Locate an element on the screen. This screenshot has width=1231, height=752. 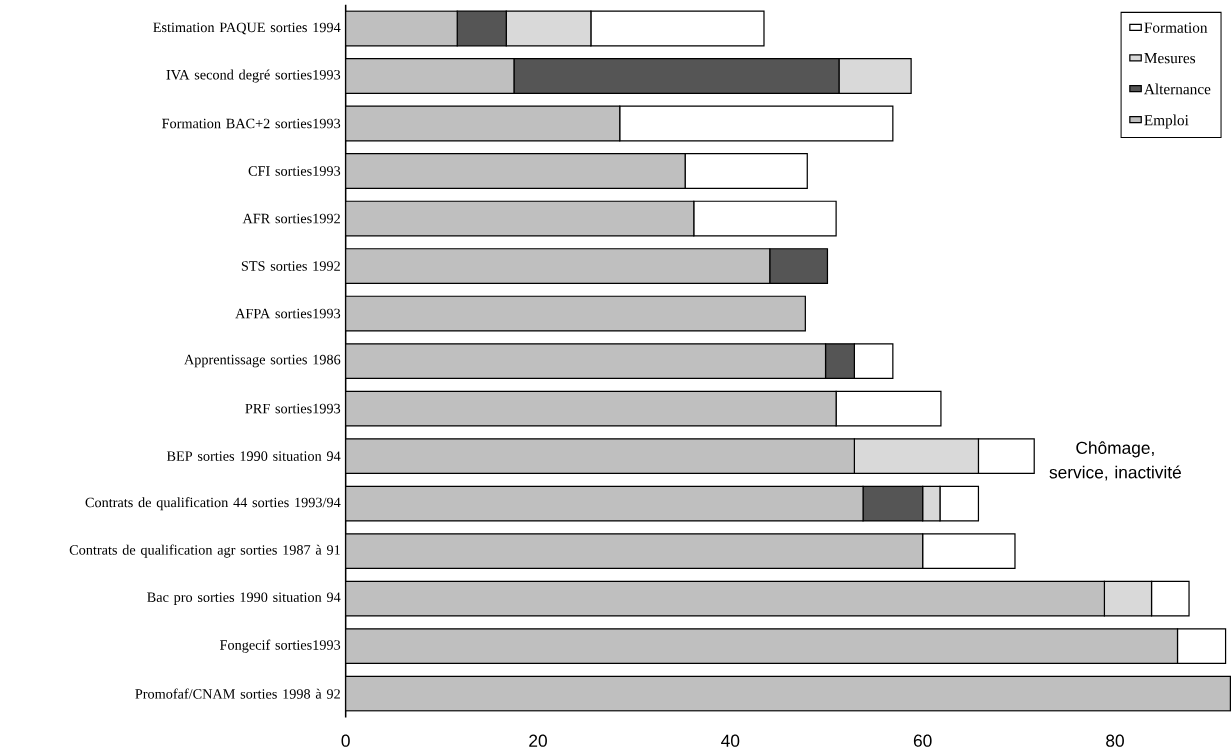
y-tick-label: AFPA sorties1993 is located at coordinates (288, 313).